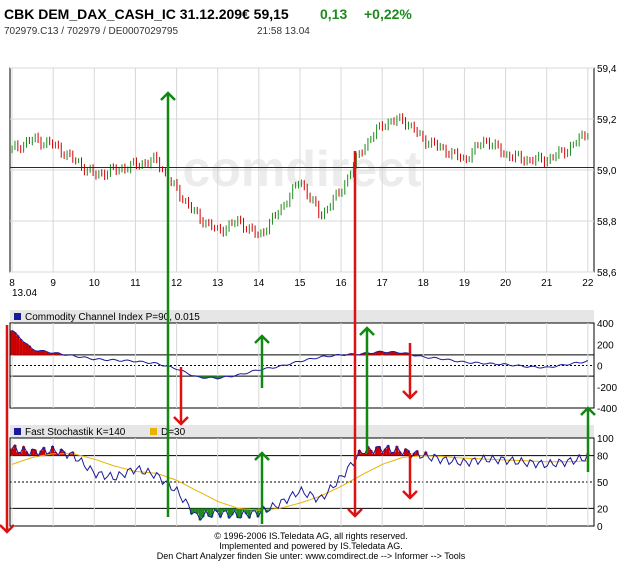  What do you see at coordinates (605, 439) in the screenshot?
I see `stoch-y-tick: 100` at bounding box center [605, 439].